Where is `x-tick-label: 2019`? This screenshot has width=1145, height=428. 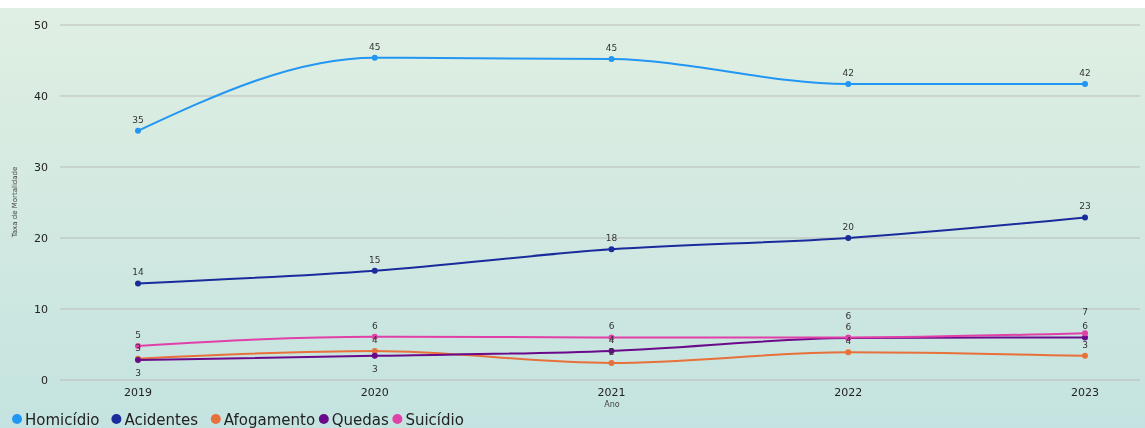 x-tick-label: 2019 is located at coordinates (138, 392).